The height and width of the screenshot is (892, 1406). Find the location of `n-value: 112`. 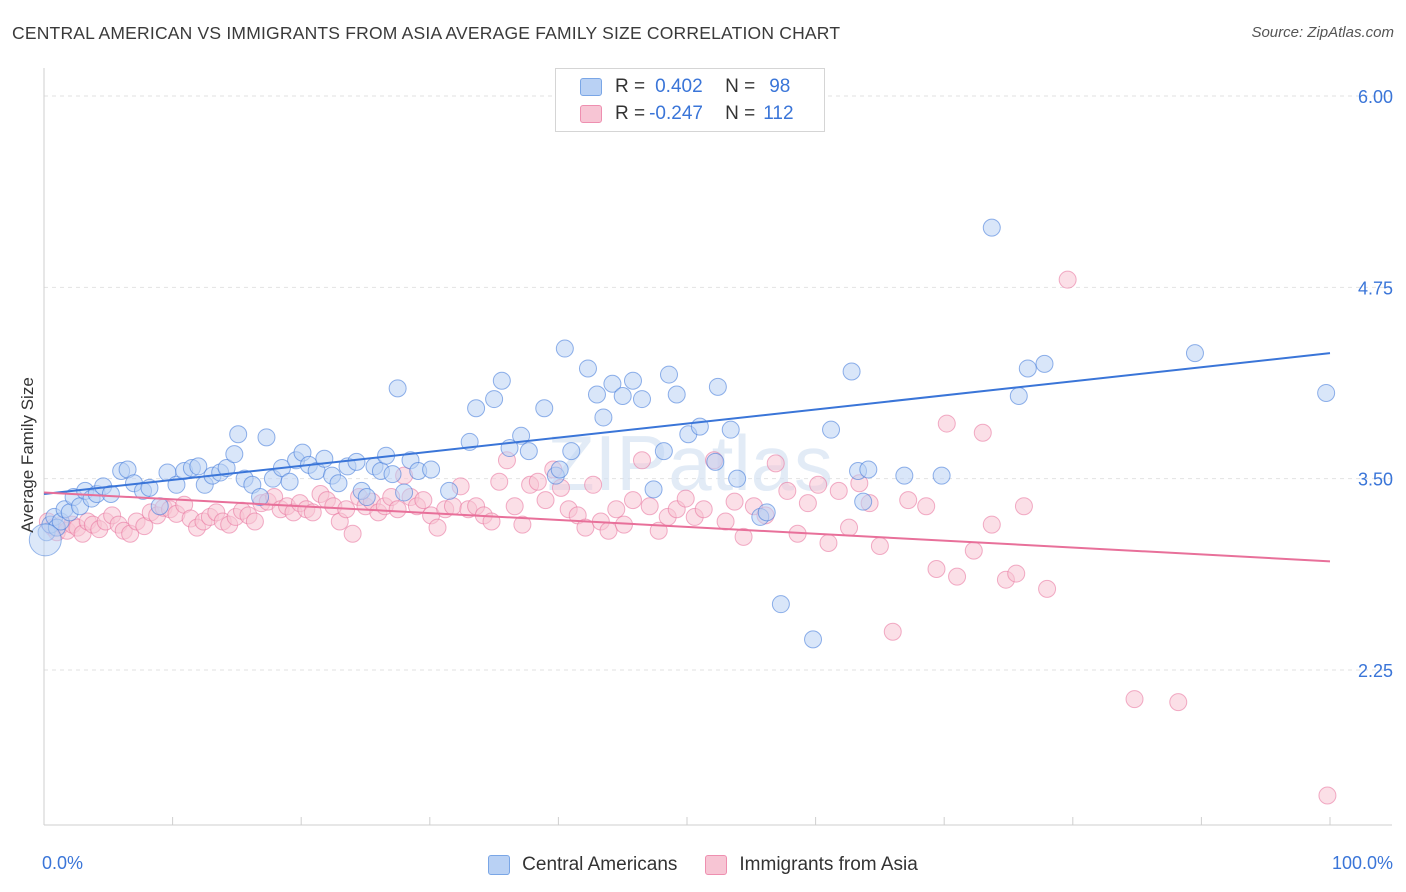

n-value: 112 is located at coordinates (778, 113).